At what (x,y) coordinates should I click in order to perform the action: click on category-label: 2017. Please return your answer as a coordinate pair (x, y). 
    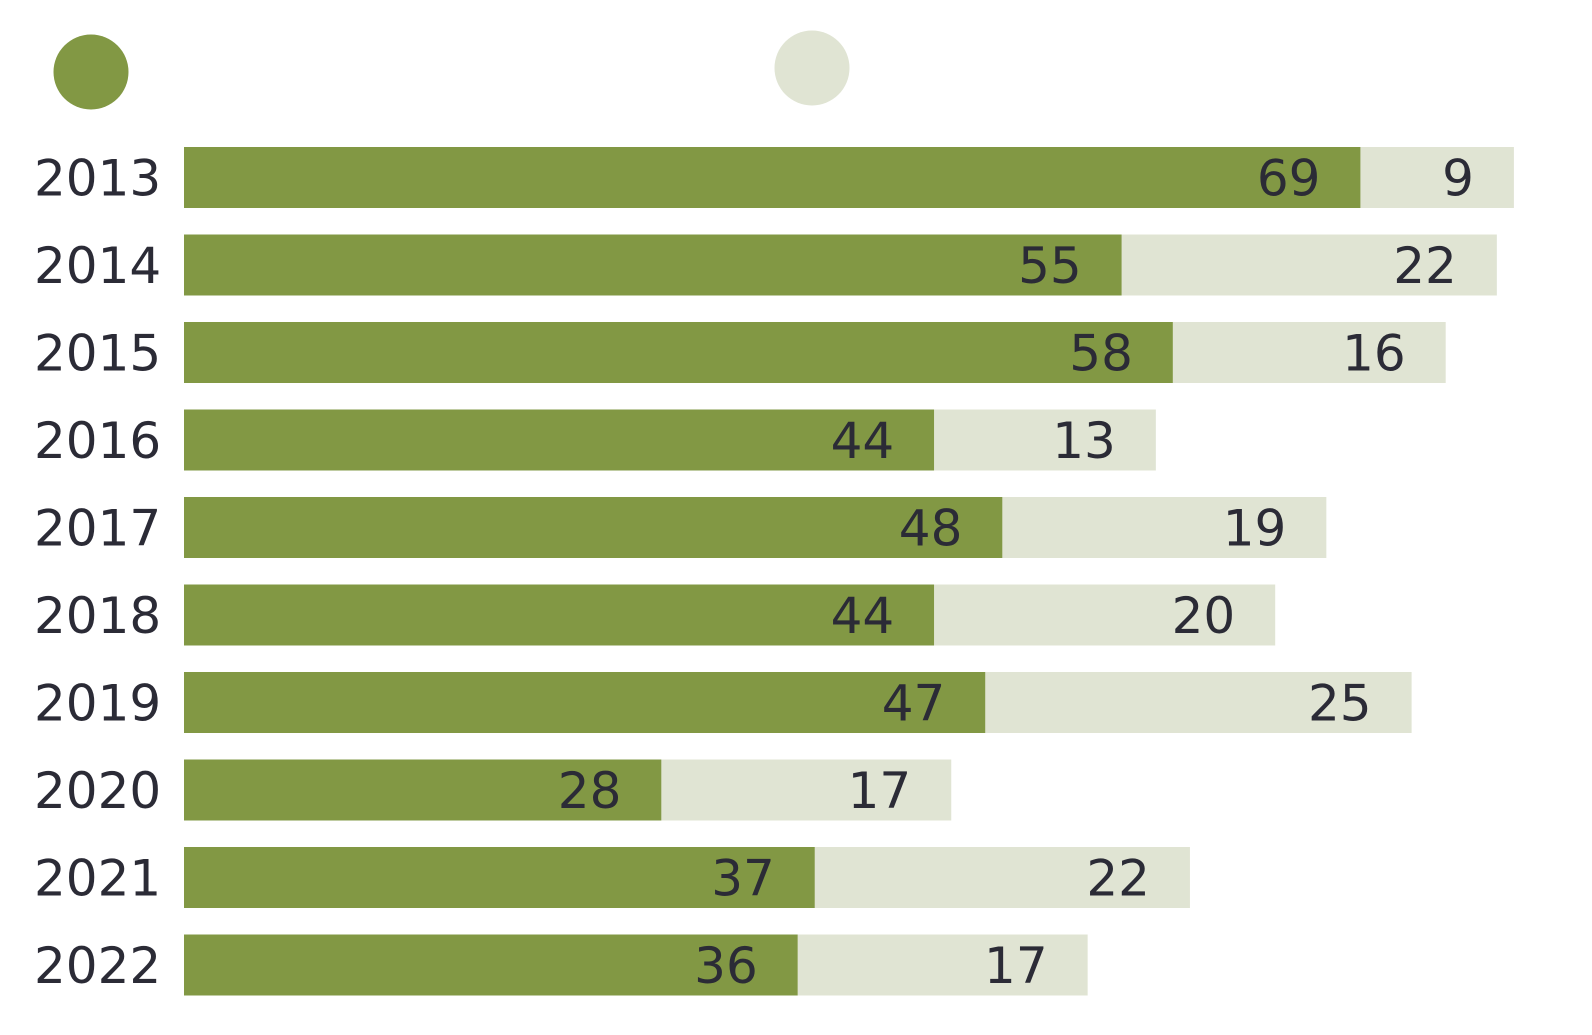
    Looking at the image, I should click on (97, 529).